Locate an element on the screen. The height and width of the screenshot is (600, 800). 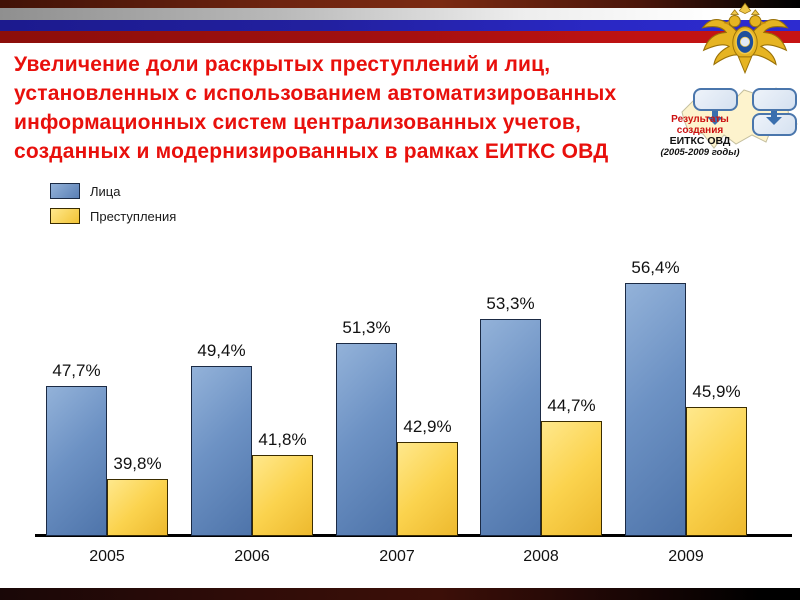
banner-stripe-blue is located at coordinates (400, 25).